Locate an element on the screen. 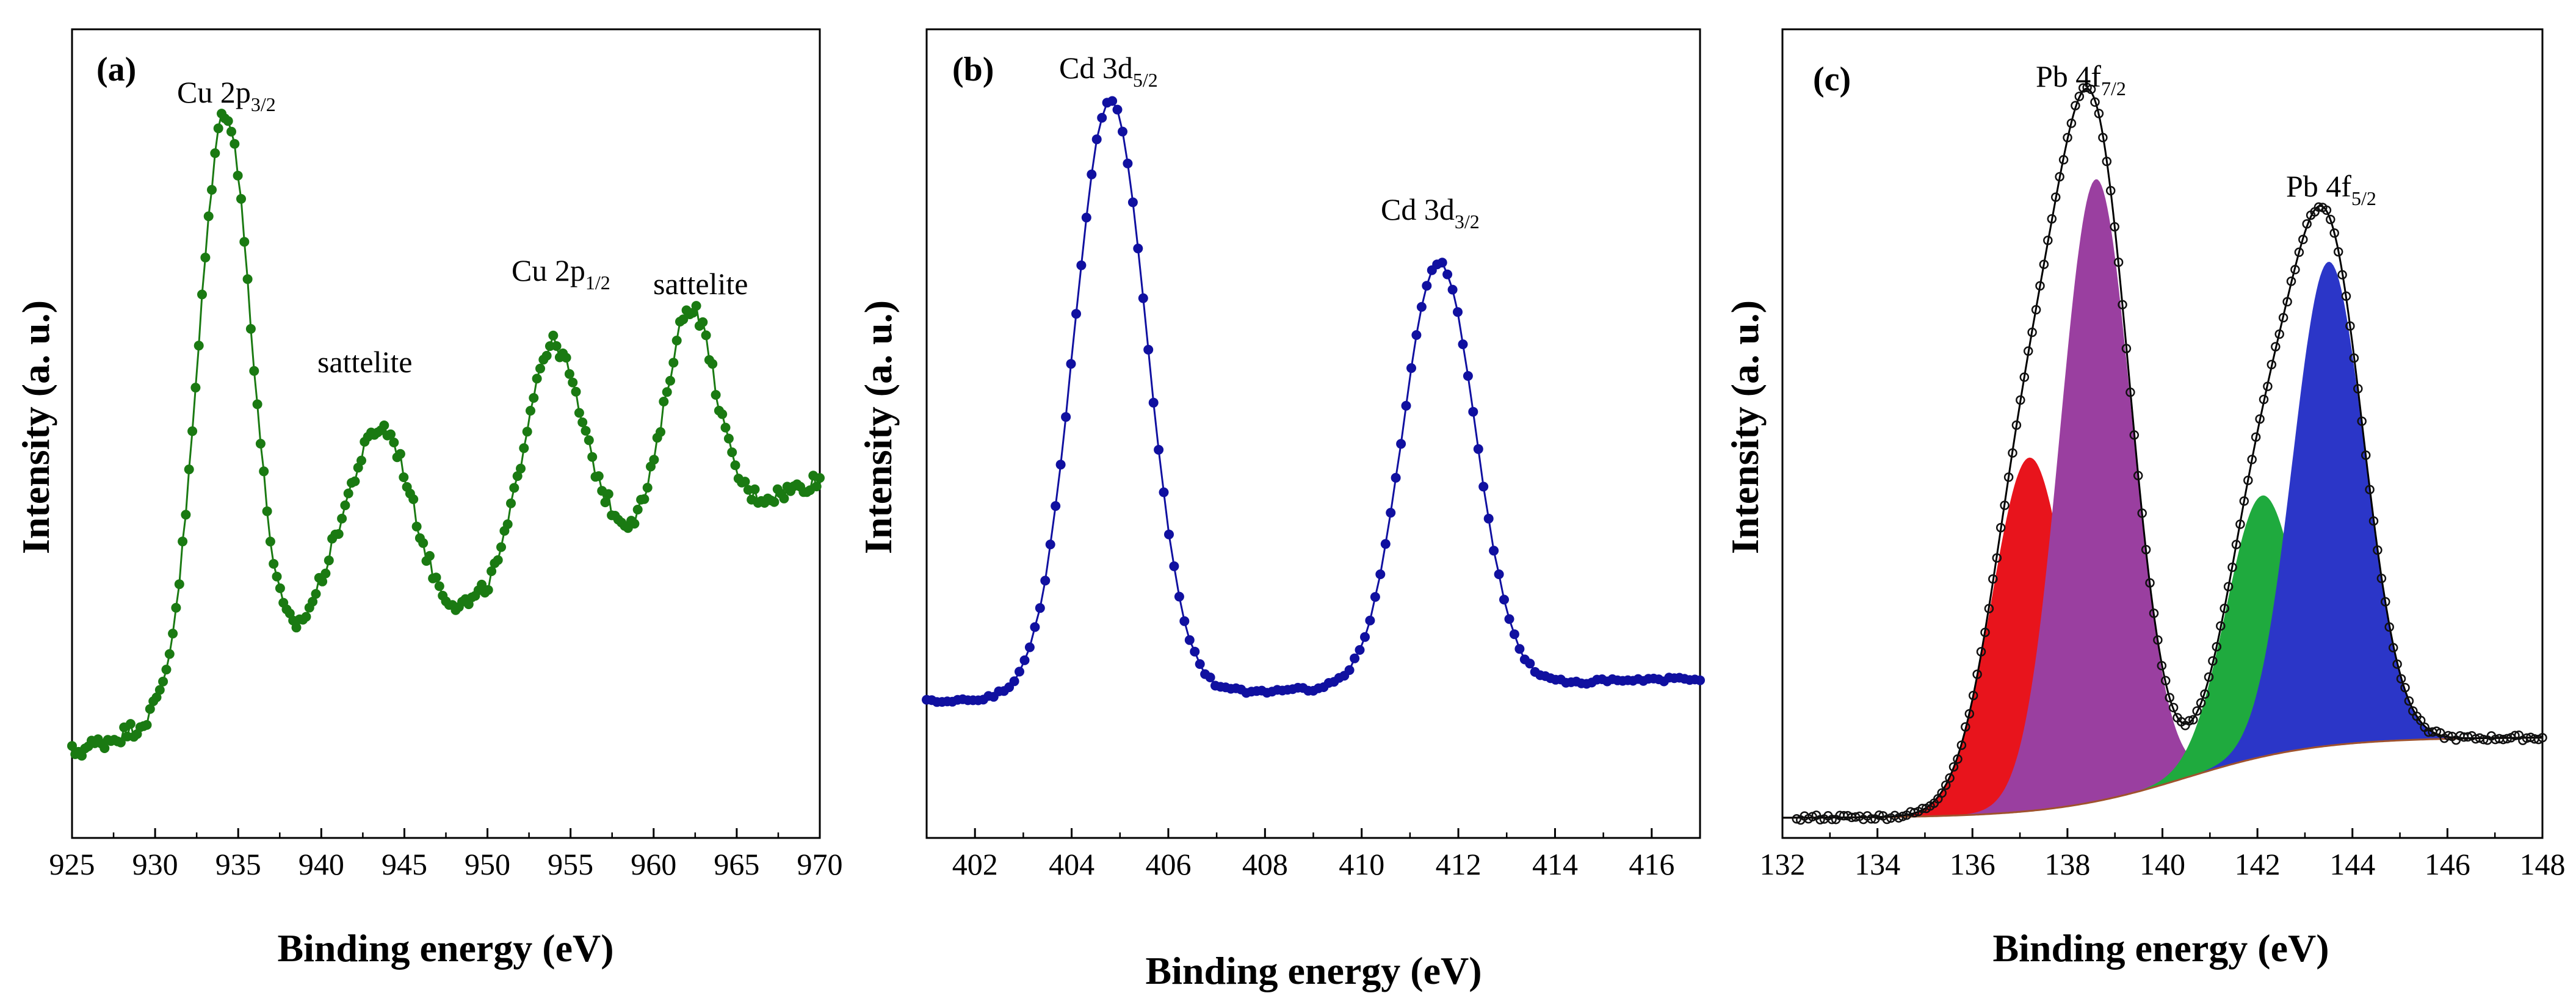 The image size is (2576, 996). peak-label-satellite-2: sattelite is located at coordinates (700, 284).